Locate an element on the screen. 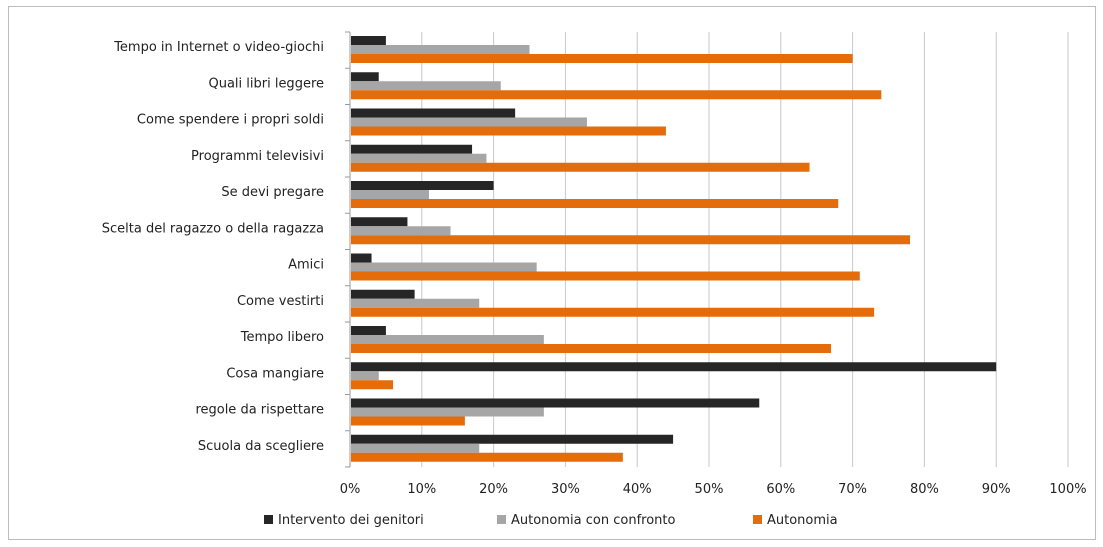 The image size is (1103, 547). x-tick-label: 20% is located at coordinates (493, 489).